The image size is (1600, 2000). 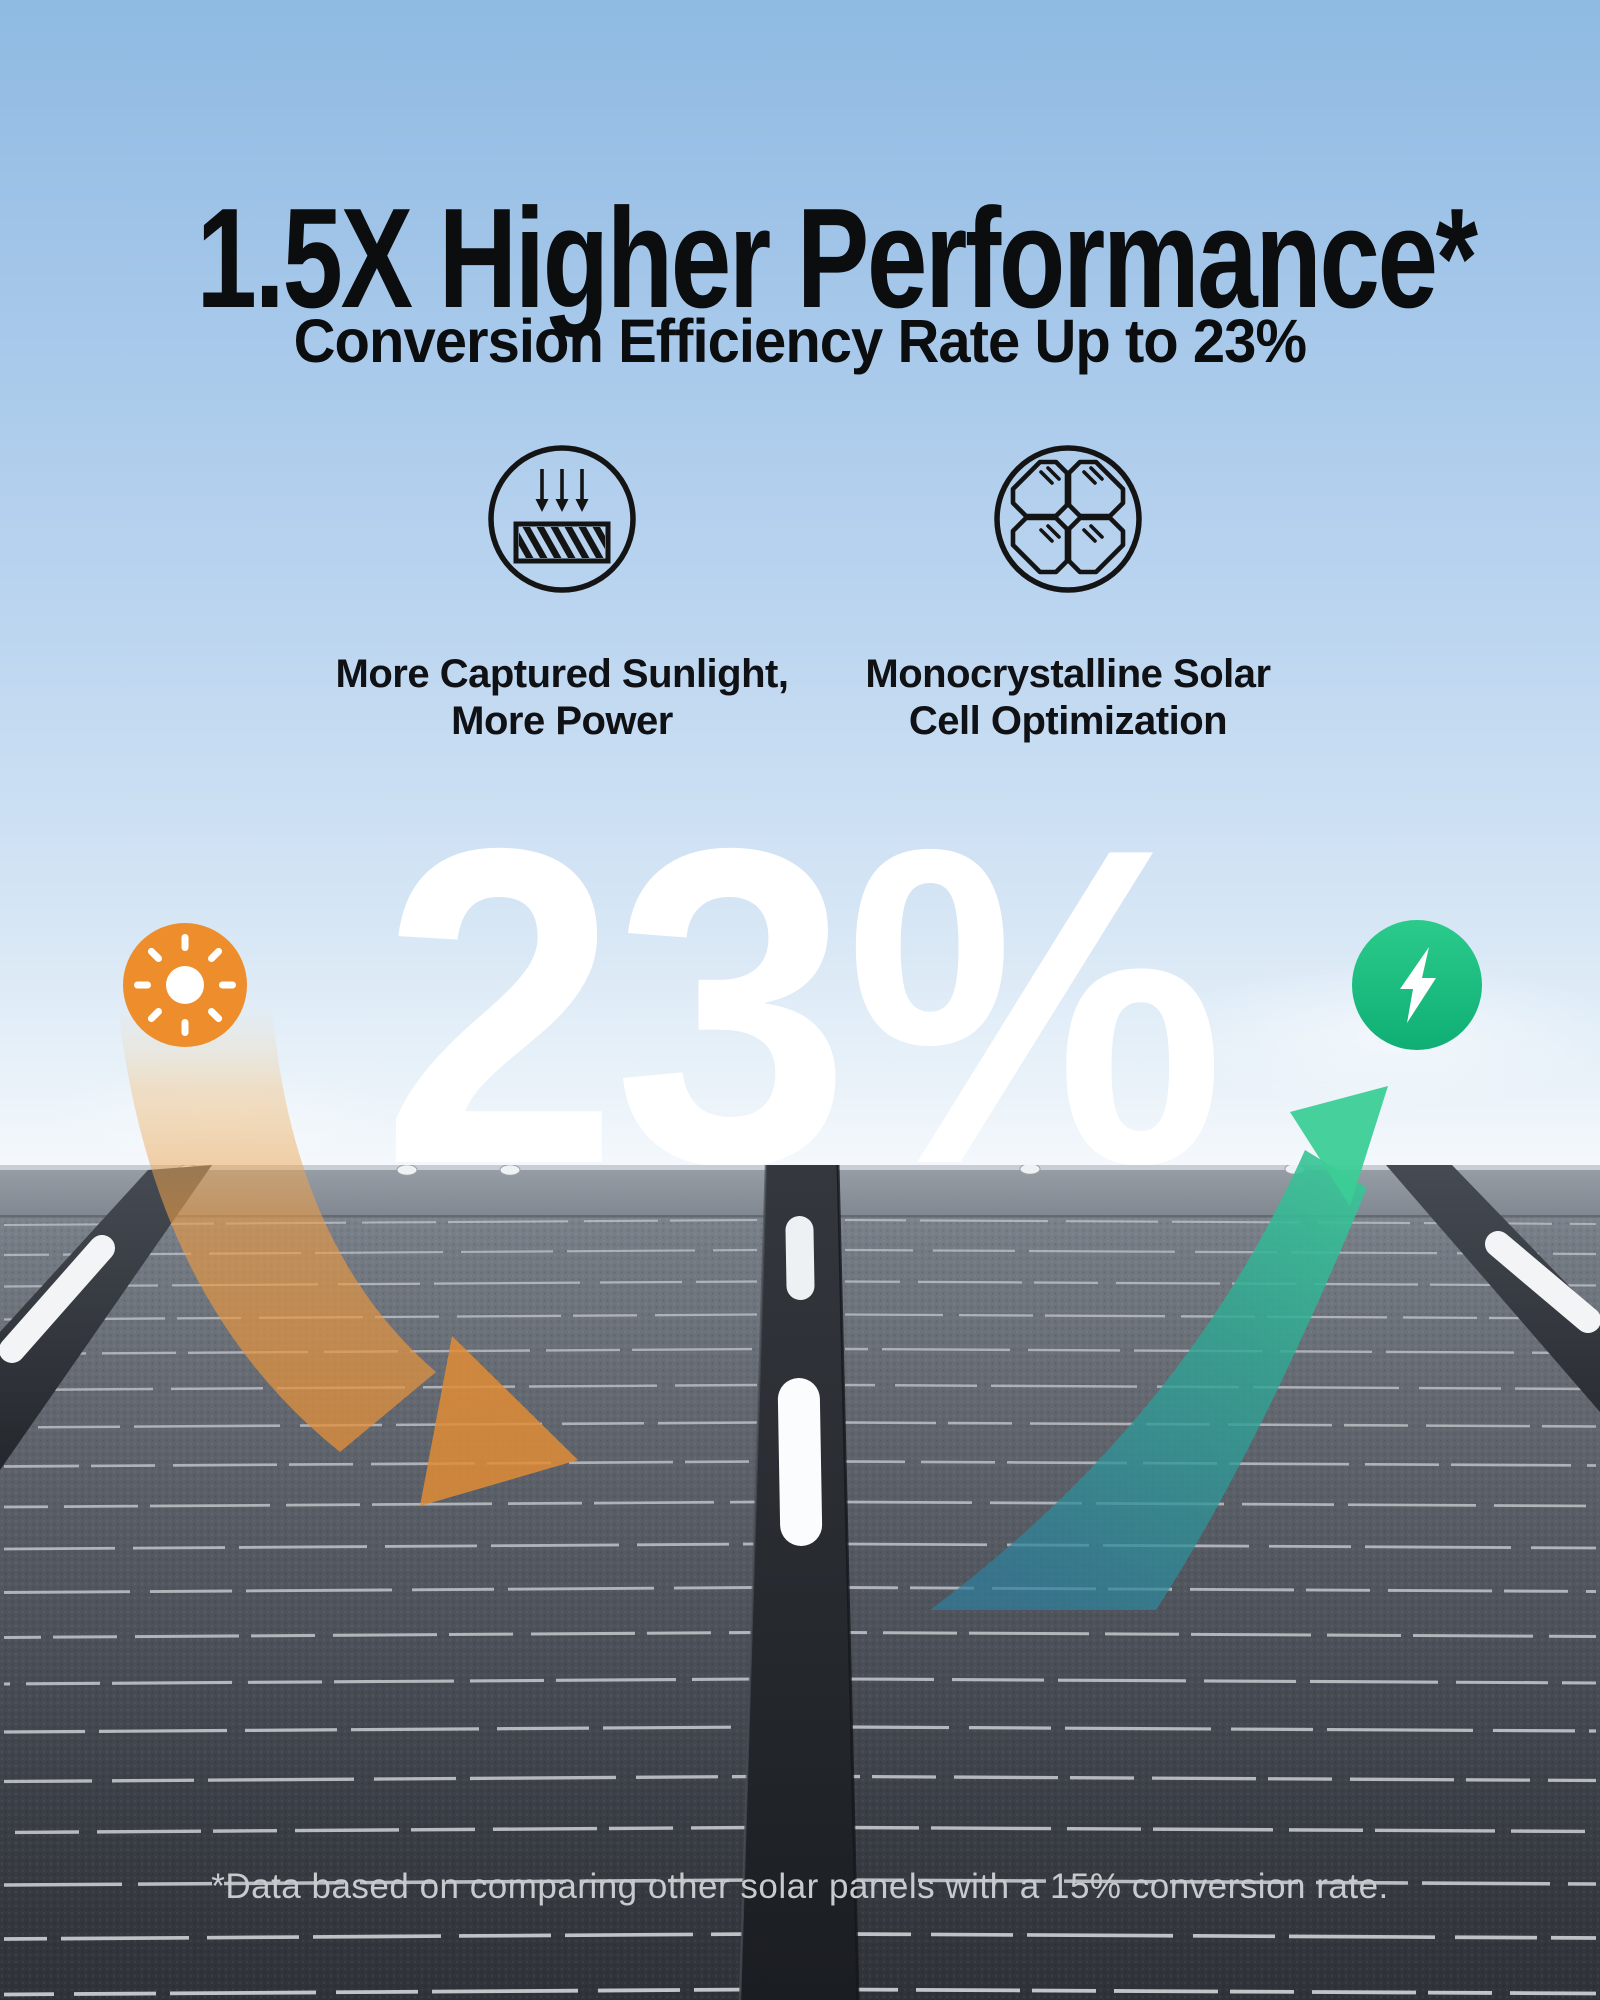 What do you see at coordinates (562, 519) in the screenshot?
I see `captured-sunlight-icon` at bounding box center [562, 519].